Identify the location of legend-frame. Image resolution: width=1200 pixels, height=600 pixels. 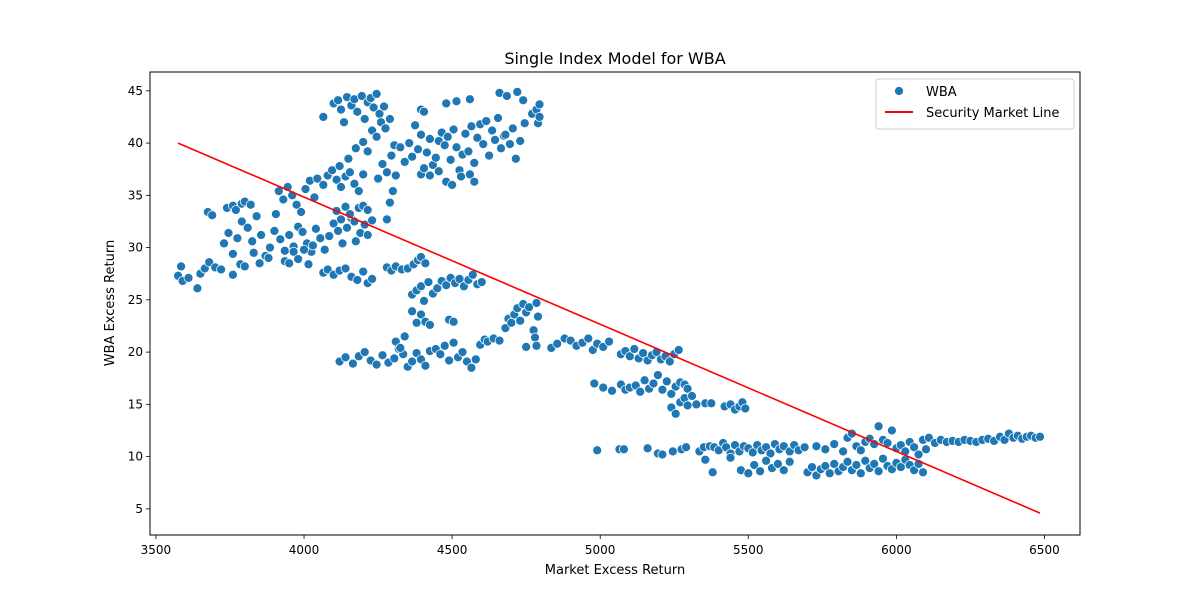
(975, 104).